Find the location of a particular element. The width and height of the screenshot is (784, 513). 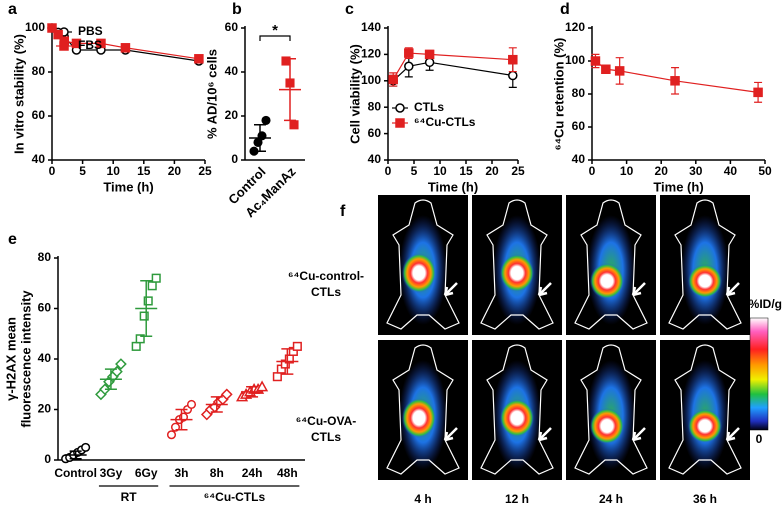

y-tick-label: 20 is located at coordinates (232, 115).